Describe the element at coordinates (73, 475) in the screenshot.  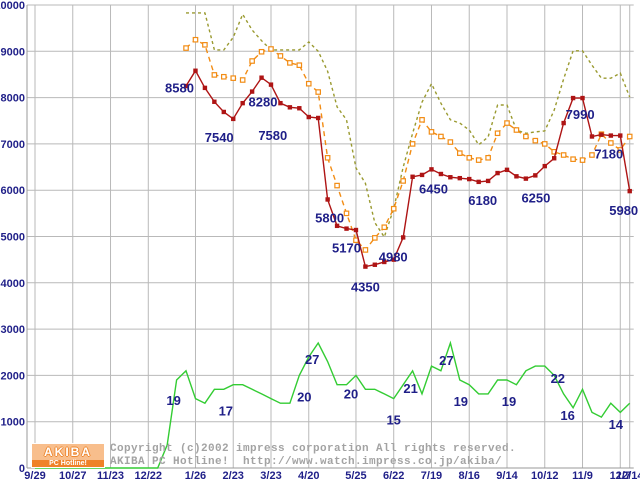
I see `x-tick-label: 10/27` at that location.